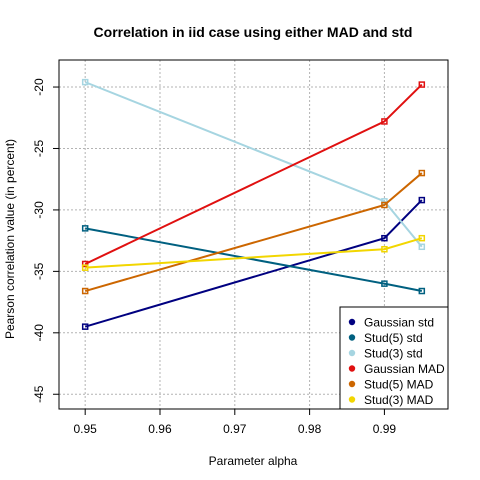 This screenshot has height=480, width=480. What do you see at coordinates (39, 333) in the screenshot?
I see `y-tick-label: -40` at bounding box center [39, 333].